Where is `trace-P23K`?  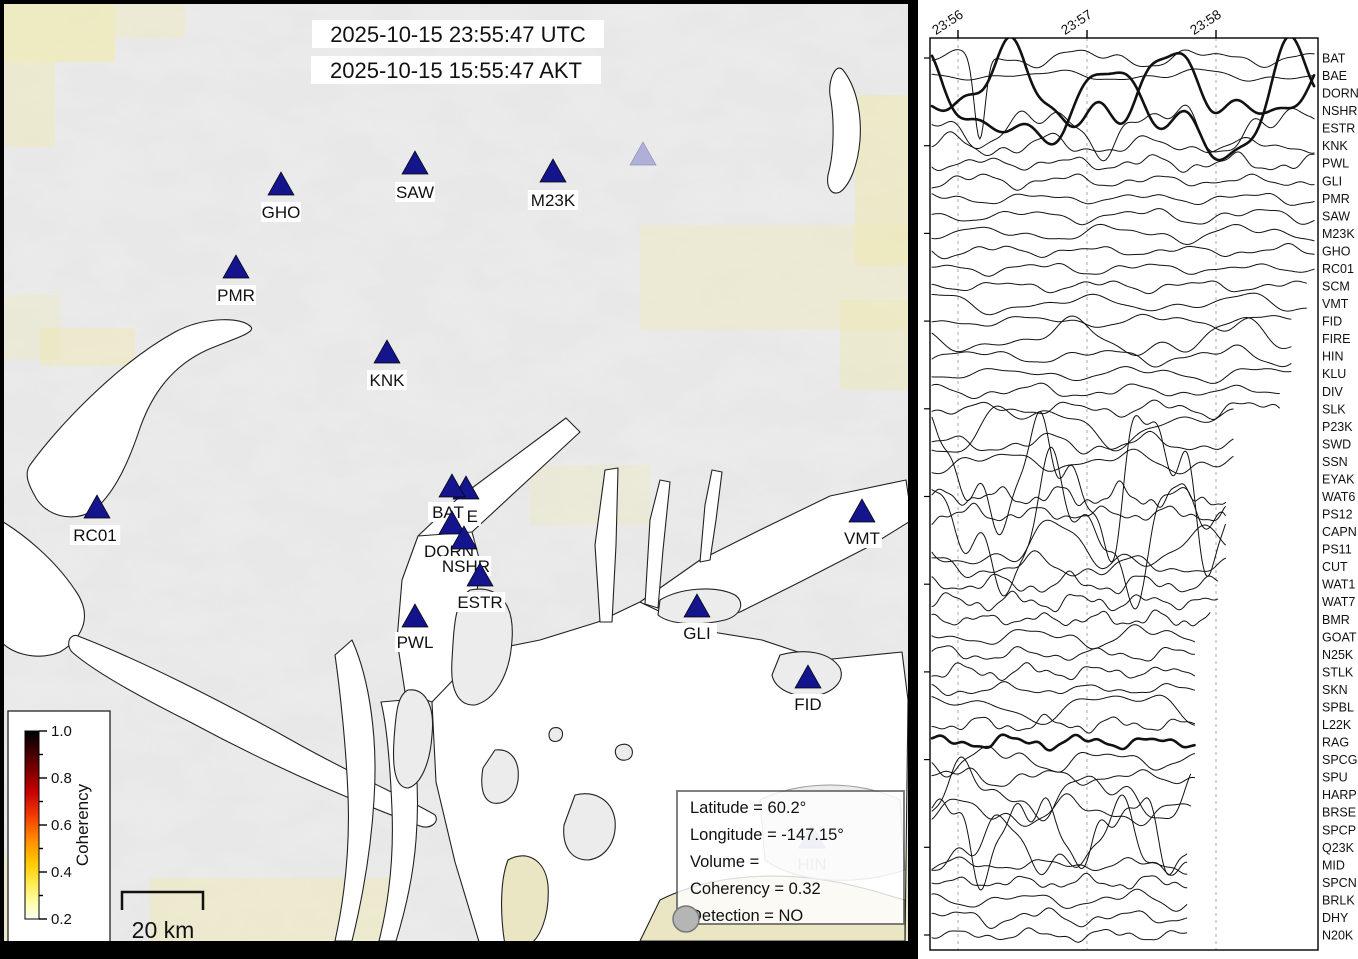 trace-P23K is located at coordinates (1082, 429).